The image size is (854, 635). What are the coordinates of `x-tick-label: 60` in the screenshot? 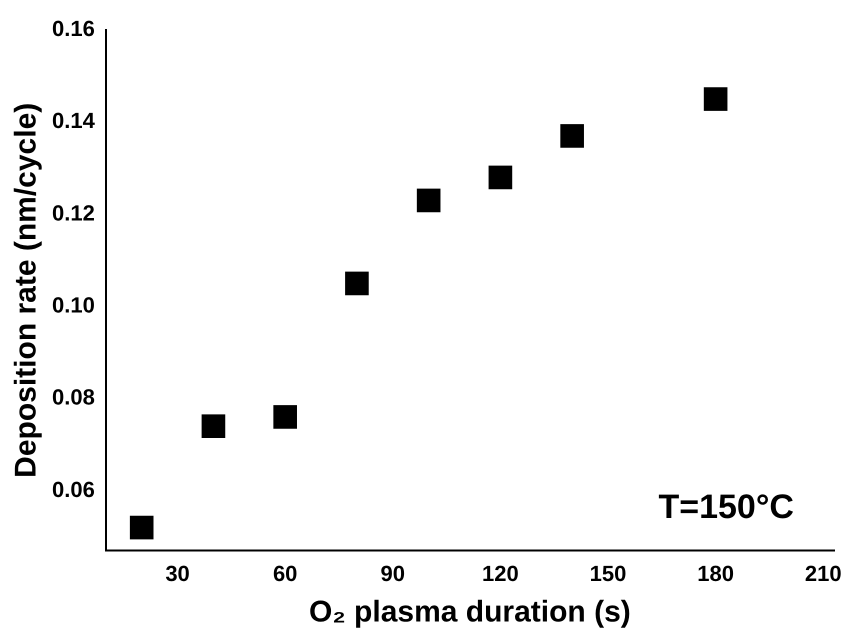 It's located at (285, 573).